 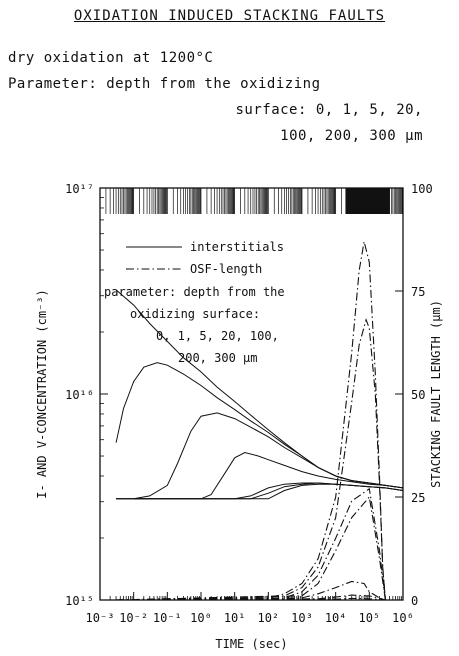 I want to click on legend-note-line: parameter: depth from the, so click(x=194, y=292).